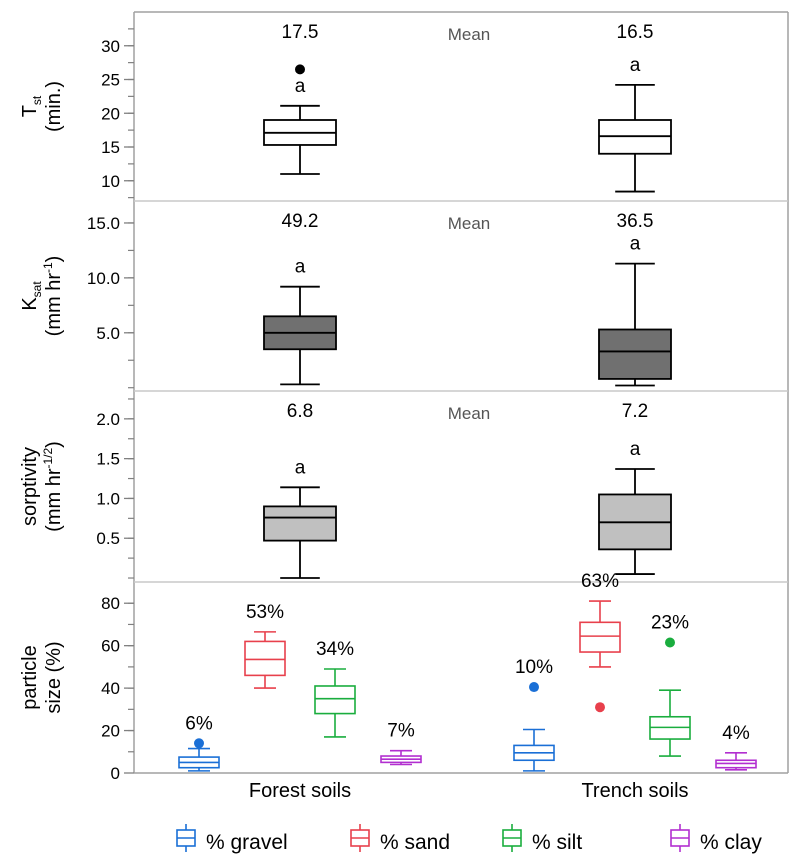 Image resolution: width=792 pixels, height=857 pixels. I want to click on x-category-label: Forest soils, so click(300, 791).